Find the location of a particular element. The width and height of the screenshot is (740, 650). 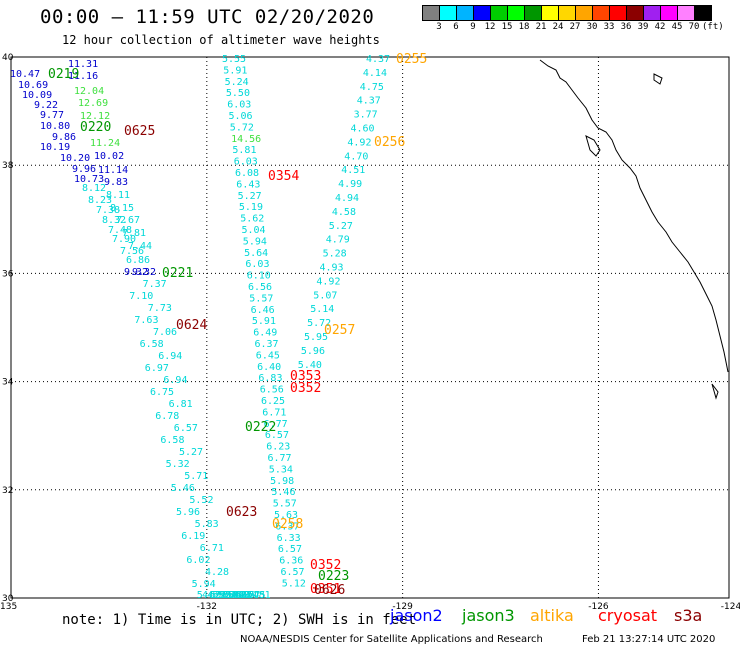

swh-value: 11.24 is located at coordinates (105, 143).